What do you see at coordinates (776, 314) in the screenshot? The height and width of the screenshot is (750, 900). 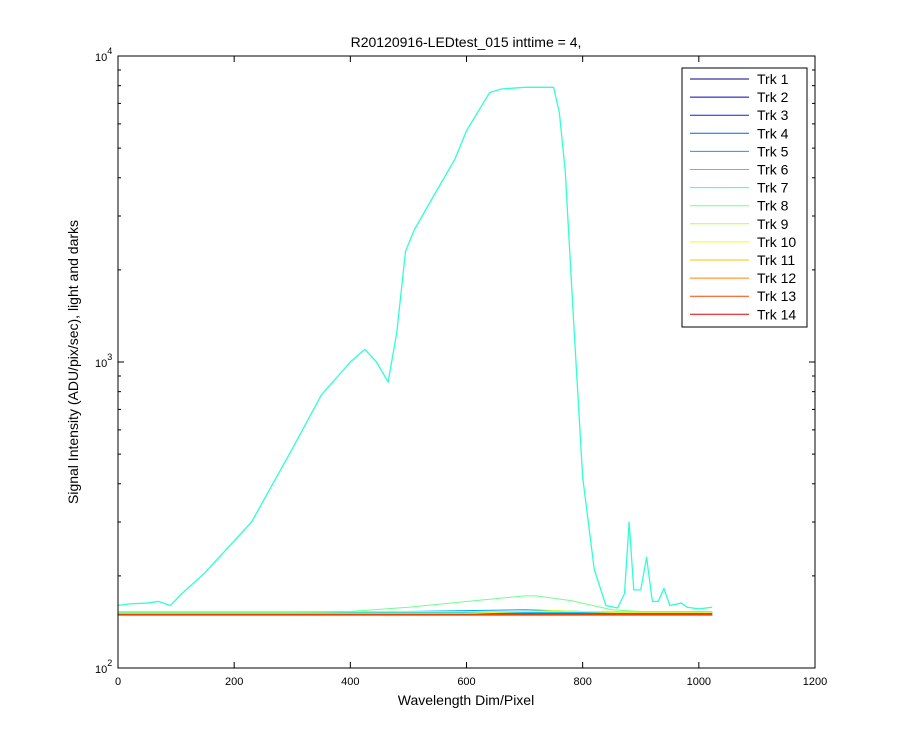 I see `legend-label: Trk 14` at bounding box center [776, 314].